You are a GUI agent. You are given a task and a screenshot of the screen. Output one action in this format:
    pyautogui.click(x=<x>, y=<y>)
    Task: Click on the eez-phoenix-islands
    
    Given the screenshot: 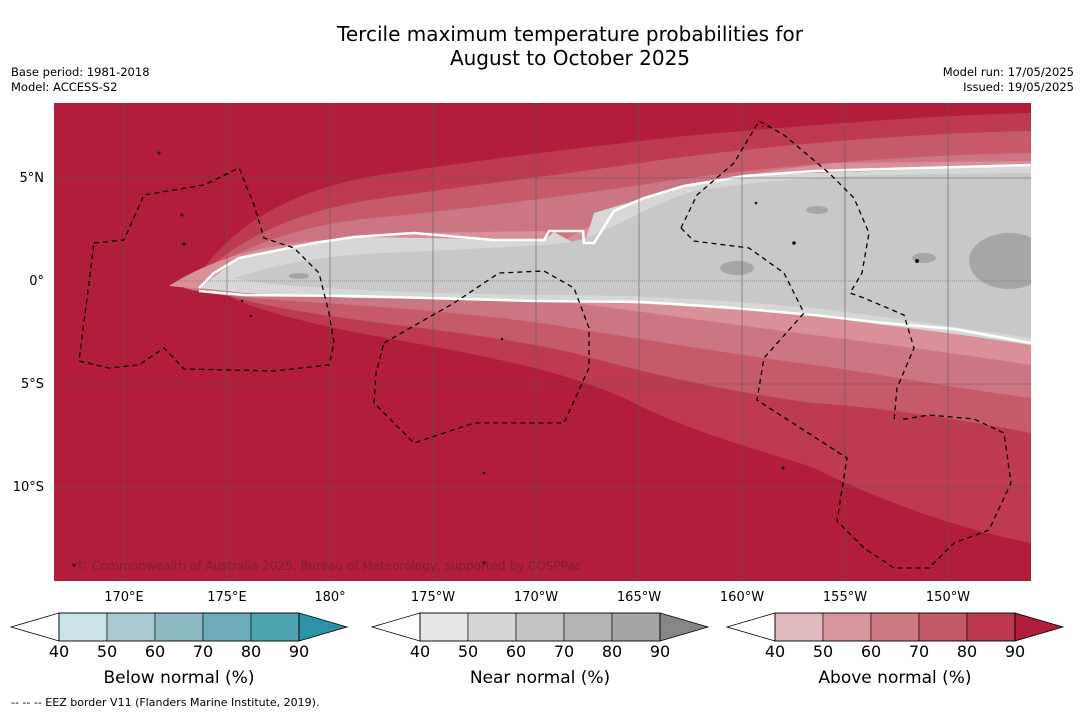 What is the action you would take?
    pyautogui.click(x=481, y=357)
    